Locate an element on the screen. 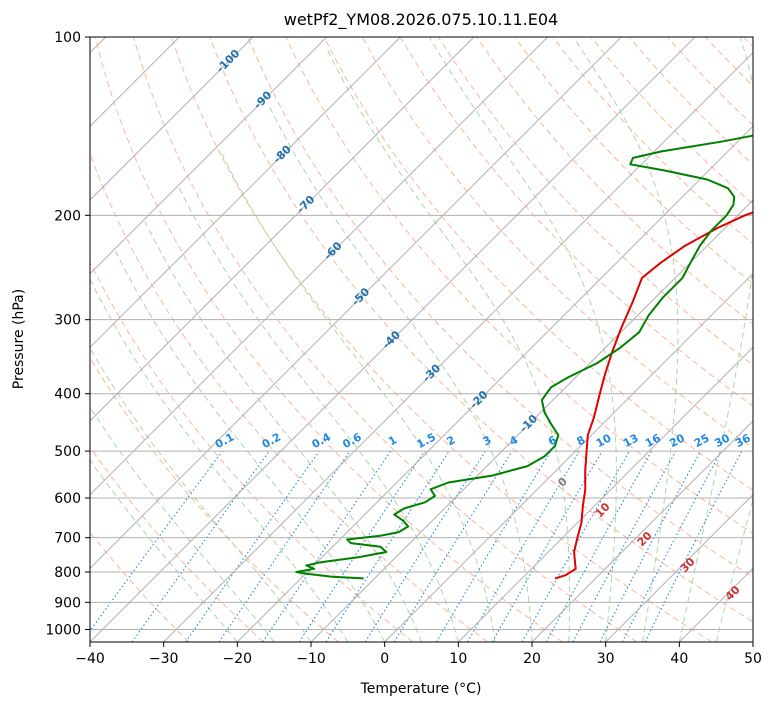  x-tick-label: −10 is located at coordinates (311, 659).